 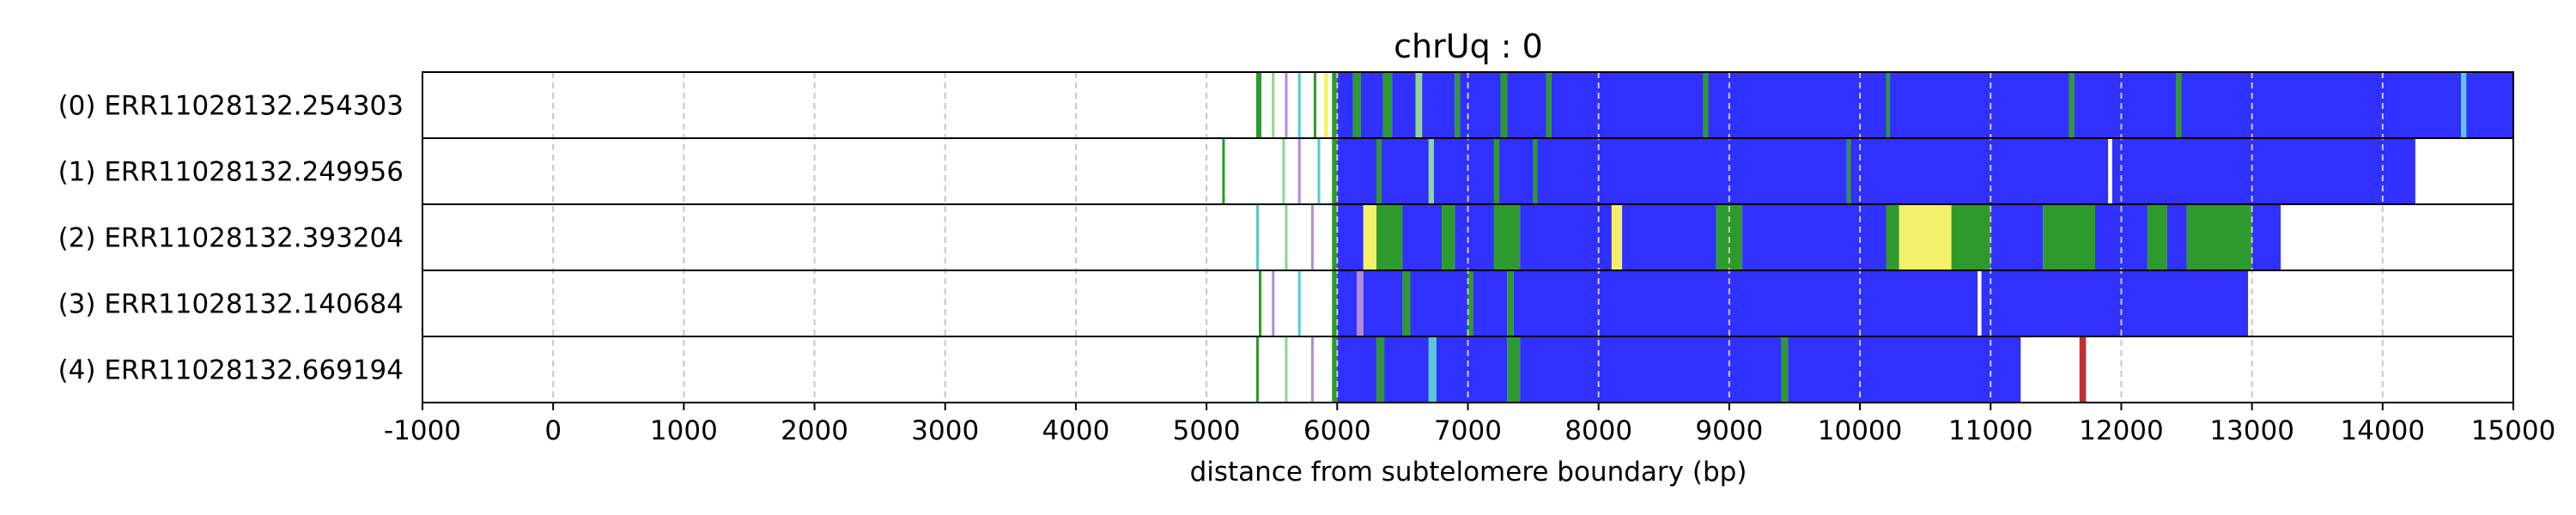 I want to click on x-axis-label: distance from subtelomere boundary (bp), so click(x=1469, y=472).